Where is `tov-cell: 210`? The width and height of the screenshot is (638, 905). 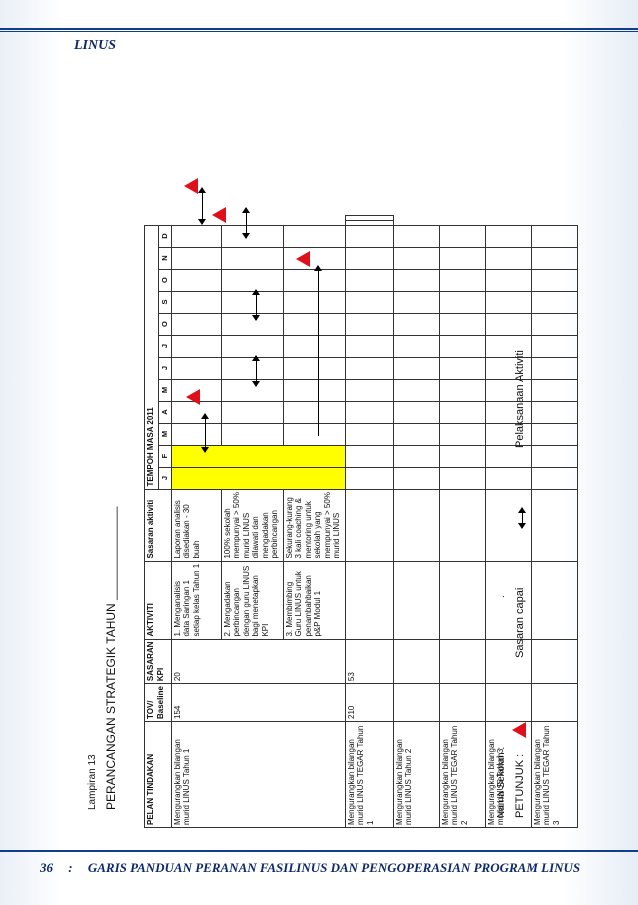
tov-cell: 210 is located at coordinates (369, 702).